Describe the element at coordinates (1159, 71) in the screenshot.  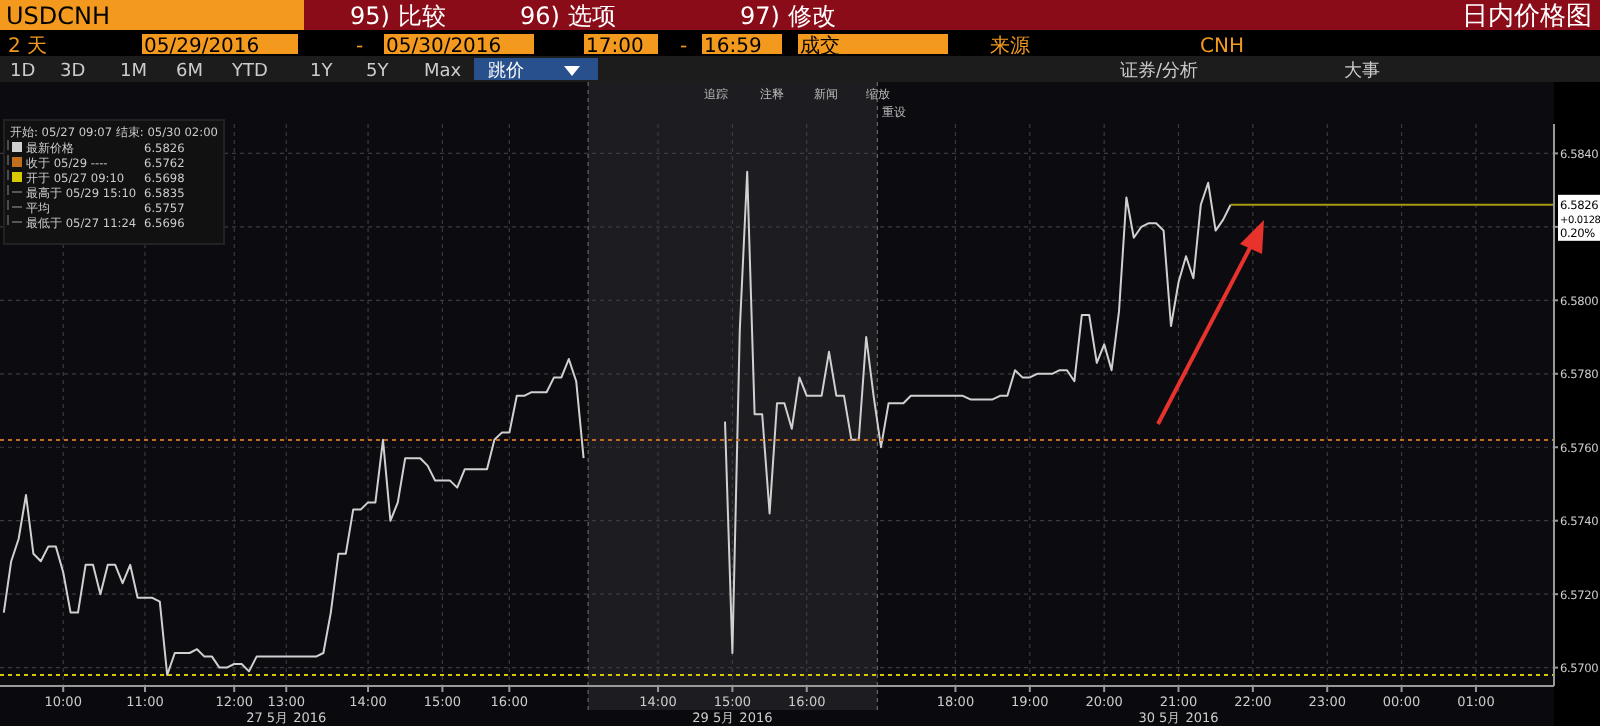
I see `text: 证券/分析` at that location.